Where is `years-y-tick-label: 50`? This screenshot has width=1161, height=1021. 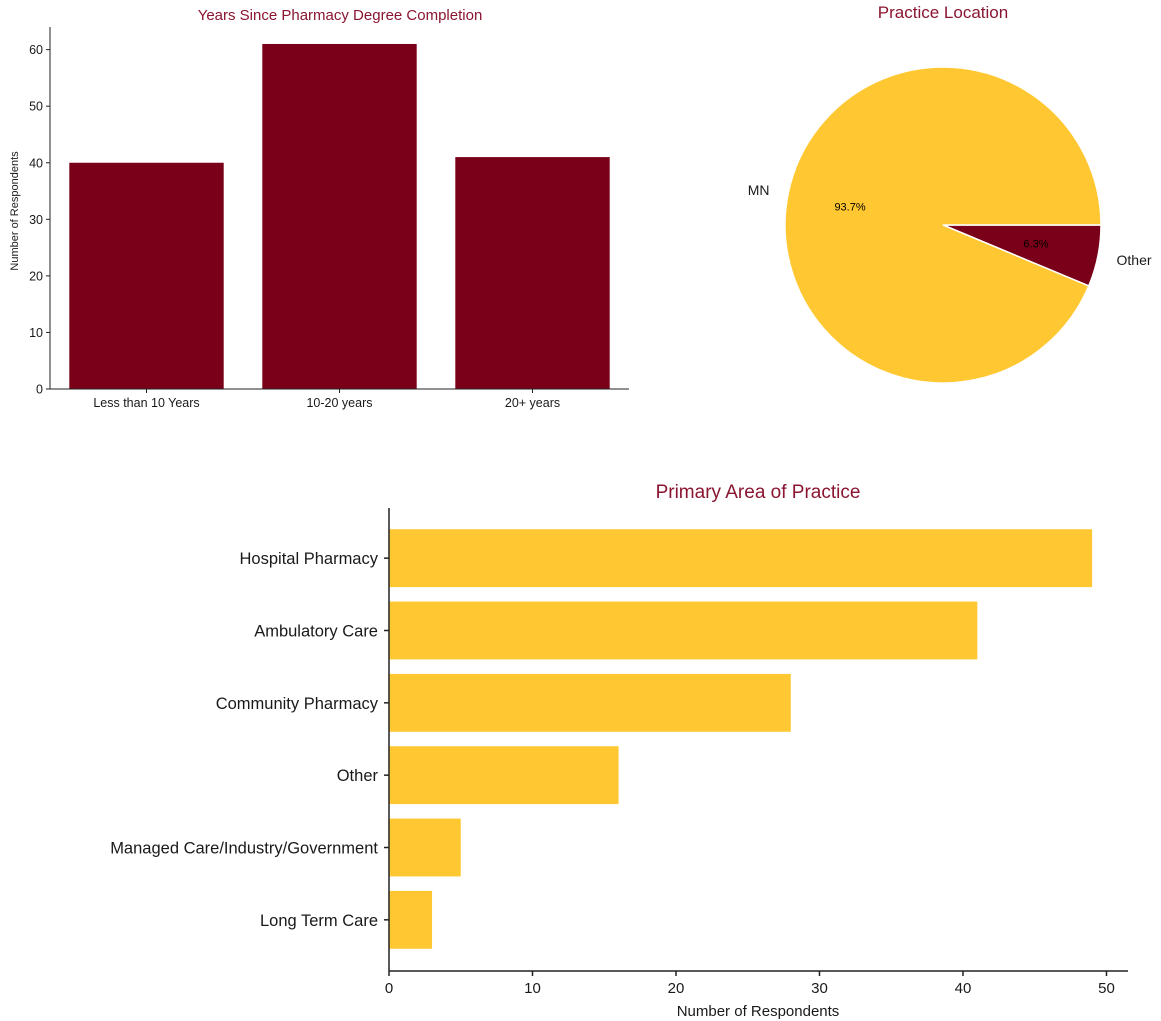
years-y-tick-label: 50 is located at coordinates (36, 107).